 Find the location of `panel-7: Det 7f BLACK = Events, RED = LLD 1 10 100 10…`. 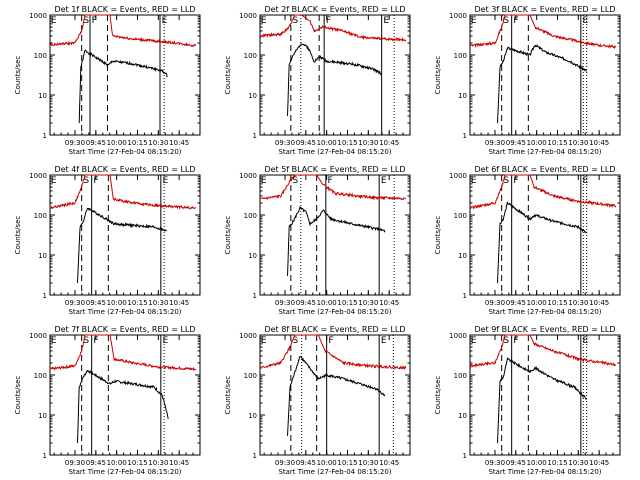

panel-7: Det 7f BLACK = Events, RED = LLD 1 10 100 10… is located at coordinates (107, 400).